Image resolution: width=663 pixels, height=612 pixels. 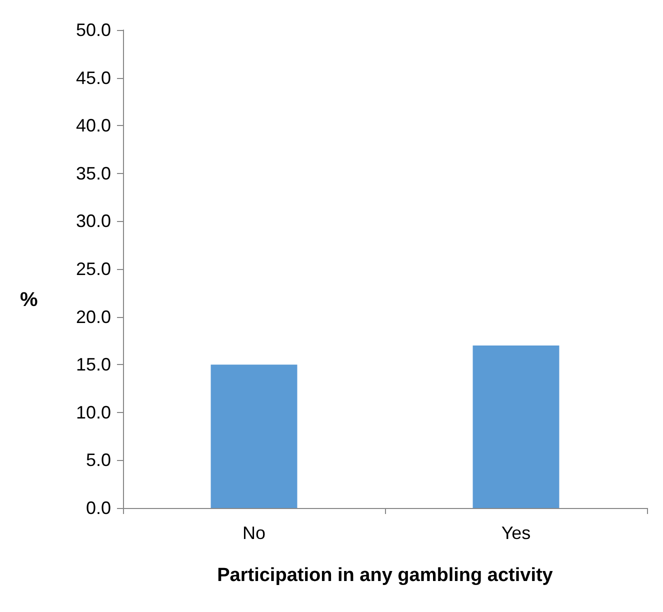 I want to click on y-tick-label: 50.0, so click(x=93, y=30).